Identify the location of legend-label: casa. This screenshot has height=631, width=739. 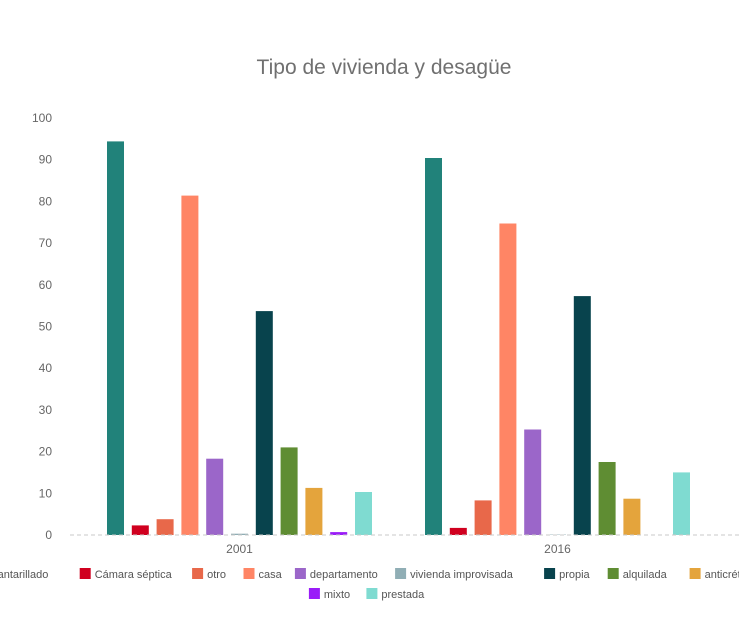
(271, 575).